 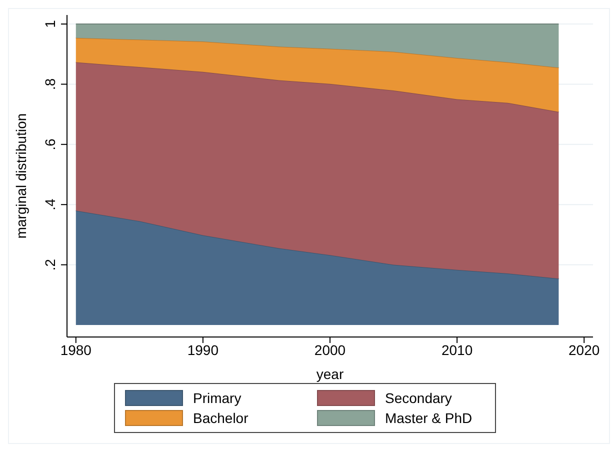 I want to click on legend-label: Secondary, so click(x=419, y=398).